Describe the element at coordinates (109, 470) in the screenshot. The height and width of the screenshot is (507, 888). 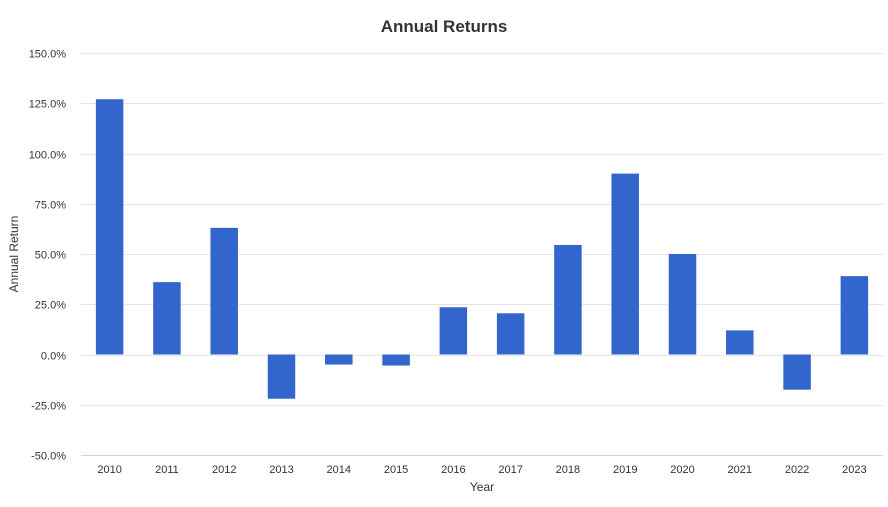
I see `x-tick-label: 2010` at that location.